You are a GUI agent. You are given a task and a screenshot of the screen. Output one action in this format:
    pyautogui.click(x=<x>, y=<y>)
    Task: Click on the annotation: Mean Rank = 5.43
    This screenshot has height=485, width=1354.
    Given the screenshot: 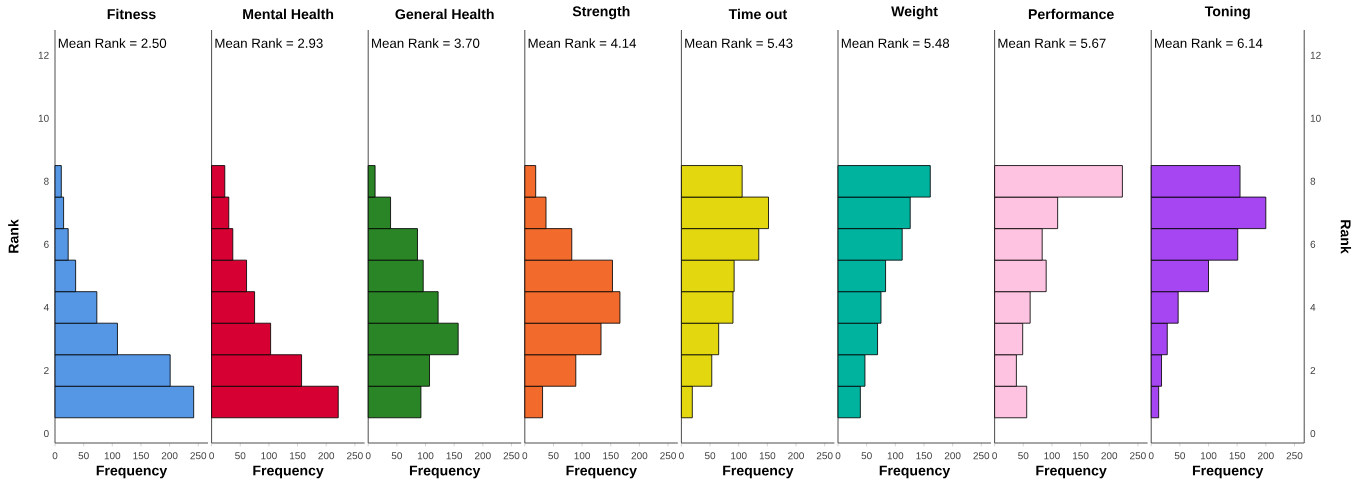 What is the action you would take?
    pyautogui.click(x=739, y=43)
    